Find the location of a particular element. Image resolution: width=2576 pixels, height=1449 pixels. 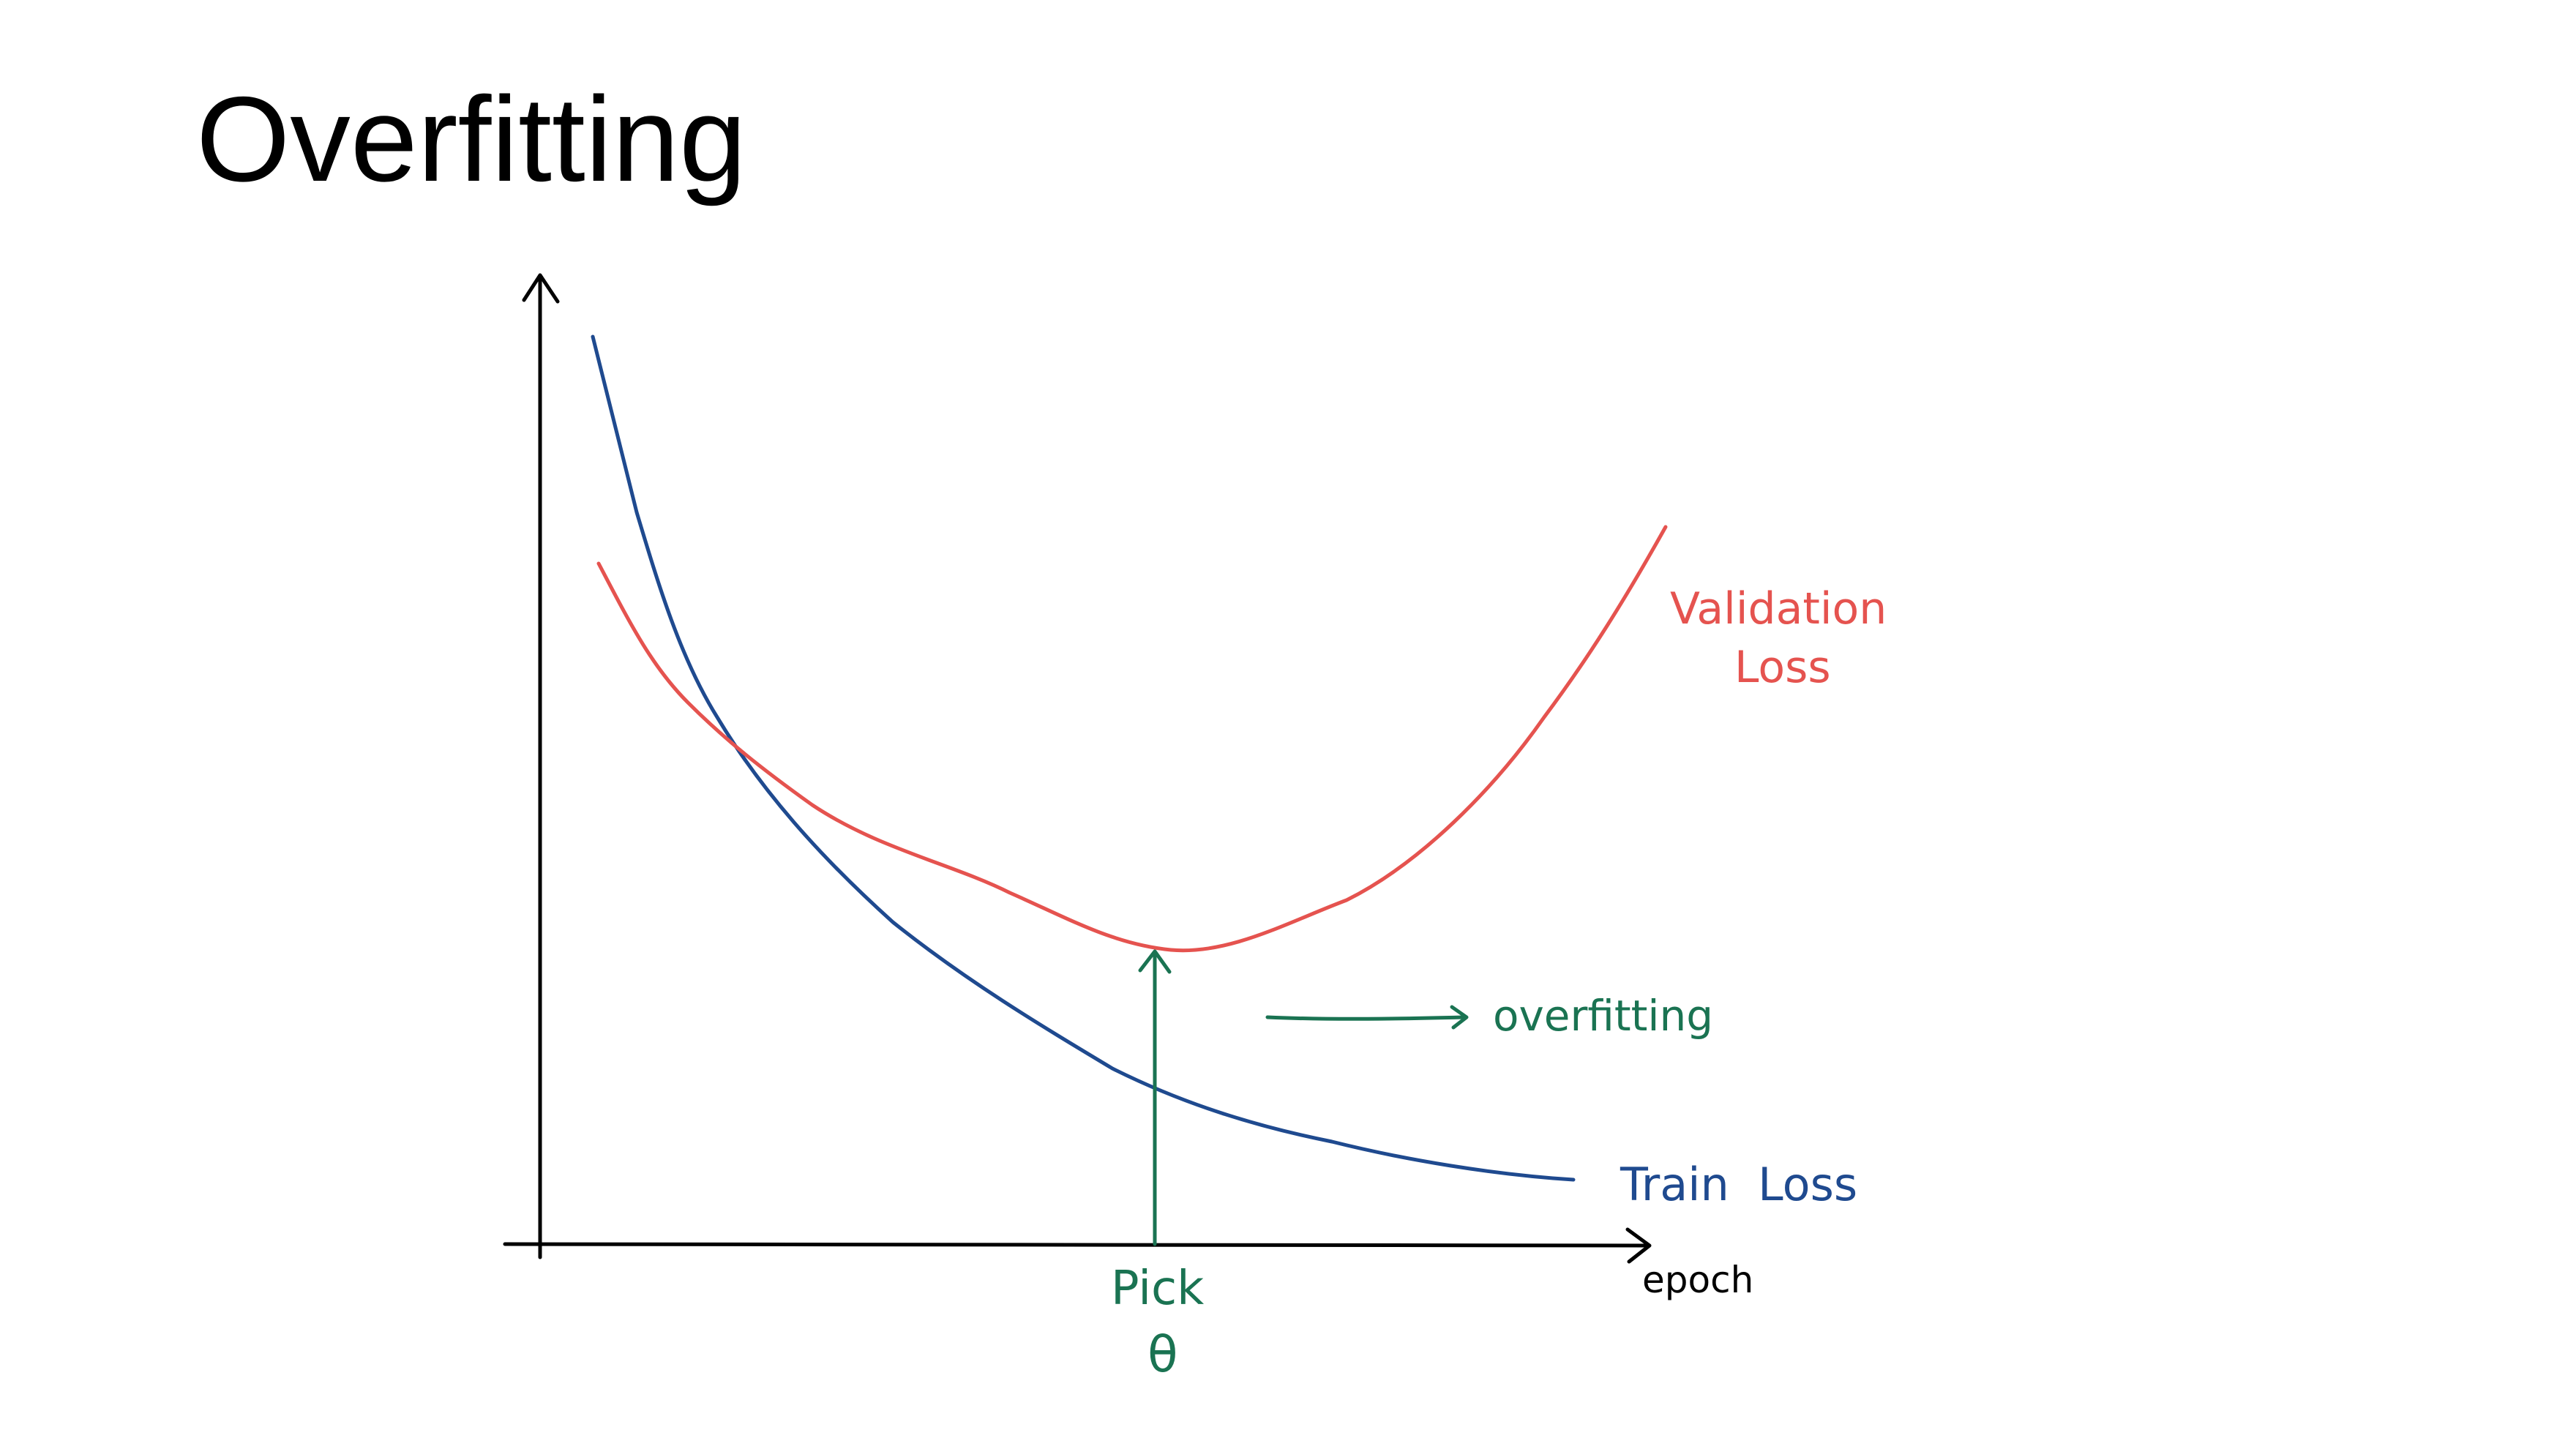

pick-label: Pick is located at coordinates (1157, 1289).